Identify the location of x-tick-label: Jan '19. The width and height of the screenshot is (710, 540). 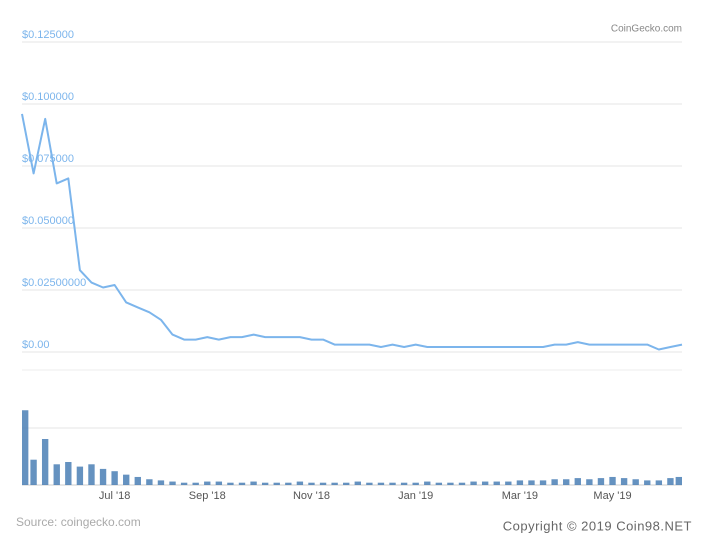
(415, 496).